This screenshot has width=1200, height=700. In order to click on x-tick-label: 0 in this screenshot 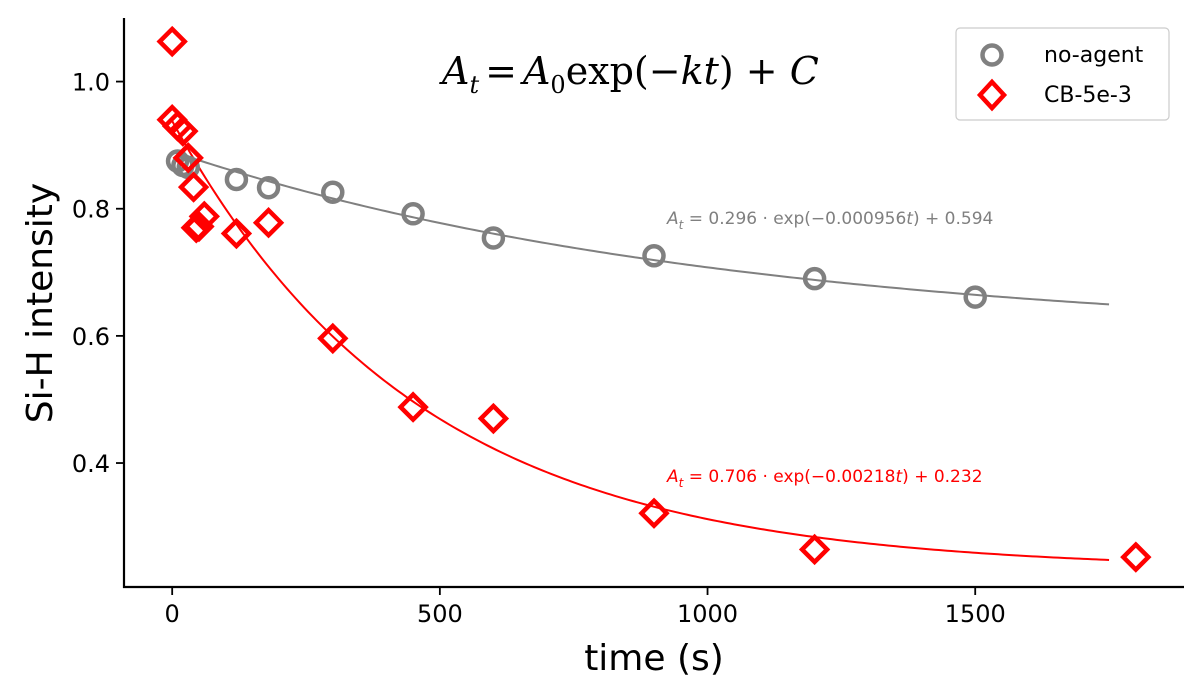, I will do `click(172, 614)`.